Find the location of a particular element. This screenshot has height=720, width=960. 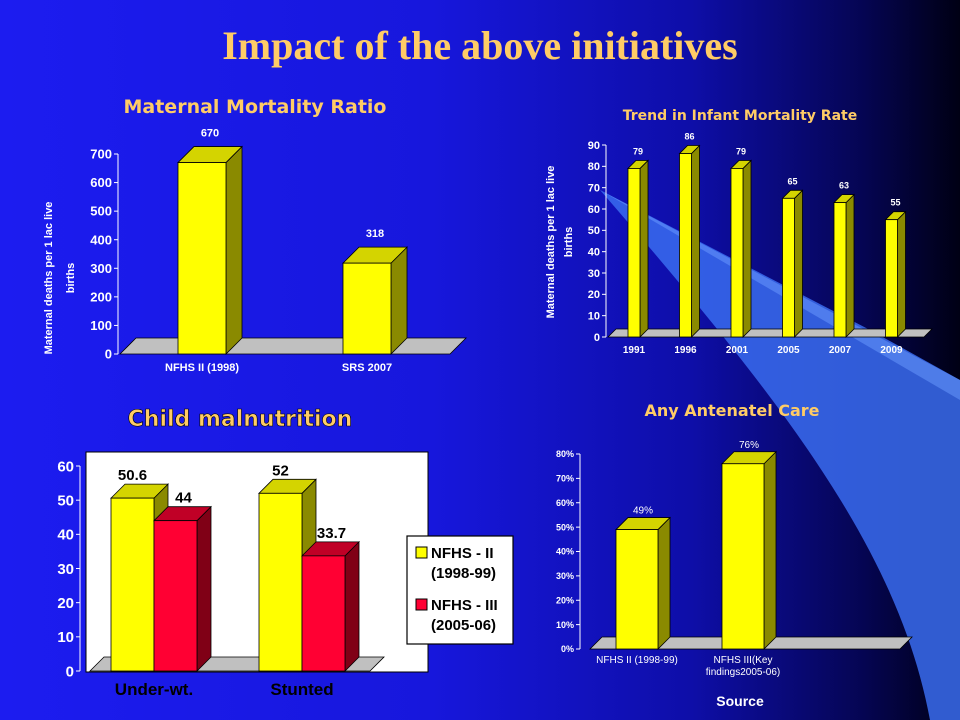

cm-data-label: 44 is located at coordinates (183, 498).